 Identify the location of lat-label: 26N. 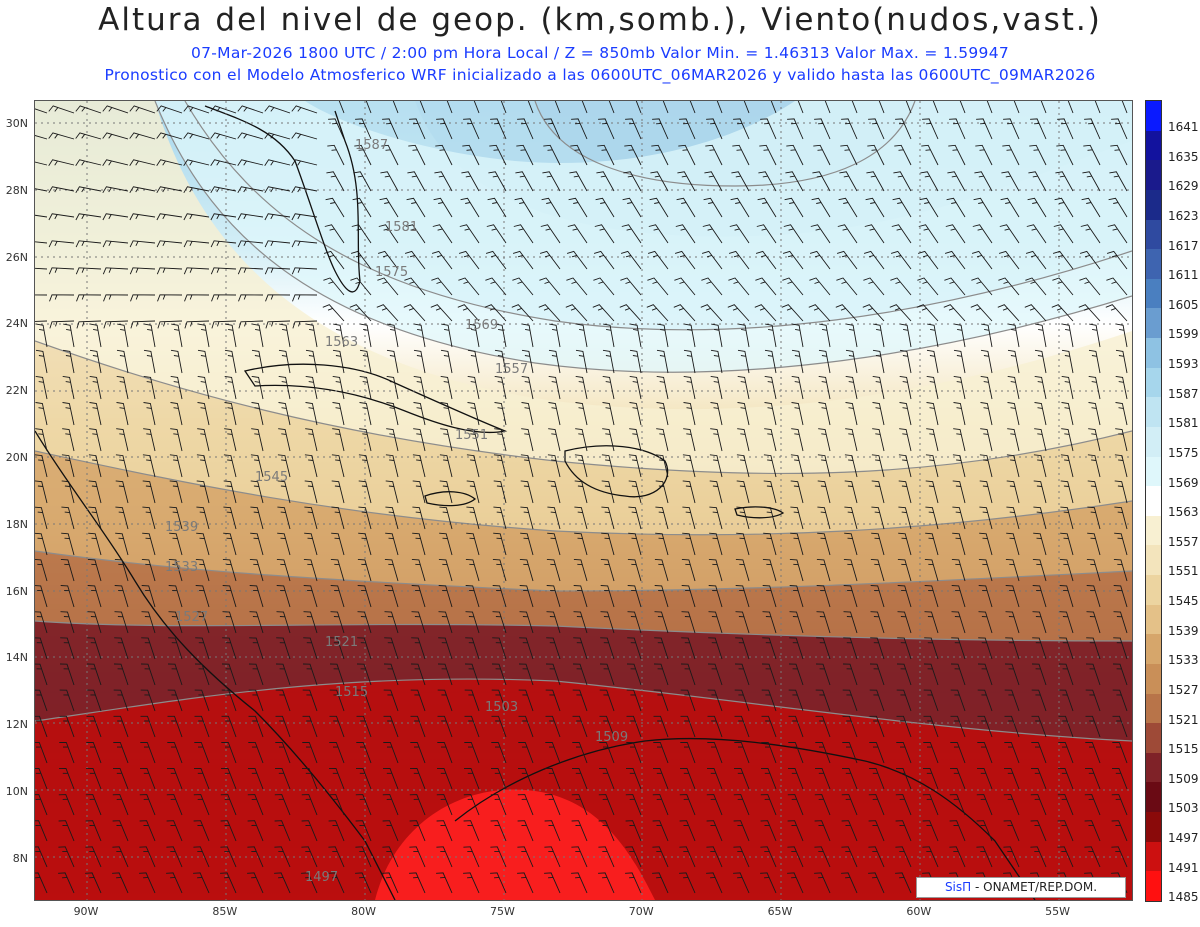
(16, 257).